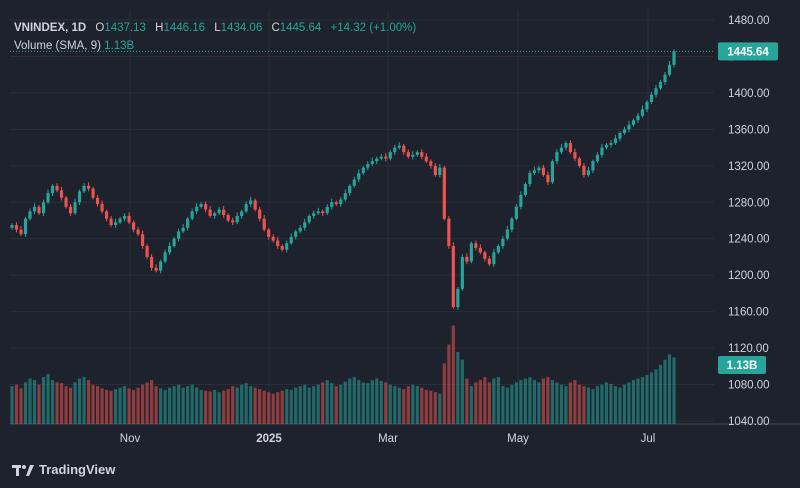 This screenshot has width=800, height=488. What do you see at coordinates (749, 276) in the screenshot?
I see `y-tick-label: 1200.00` at bounding box center [749, 276].